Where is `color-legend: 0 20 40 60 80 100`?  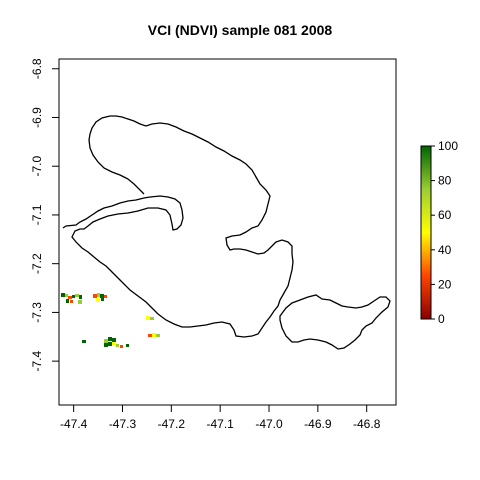 color-legend: 0 20 40 60 80 100 is located at coordinates (439, 232).